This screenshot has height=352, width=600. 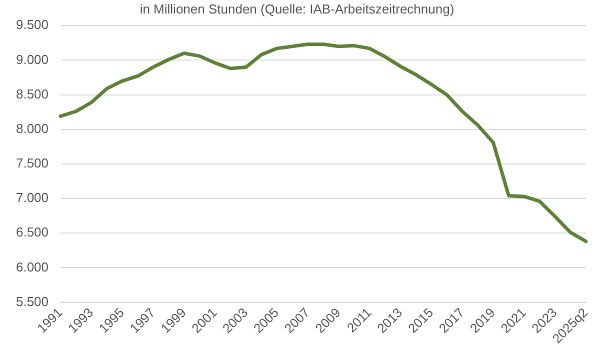 I want to click on y-tick-label: 6.500, so click(x=32, y=232).